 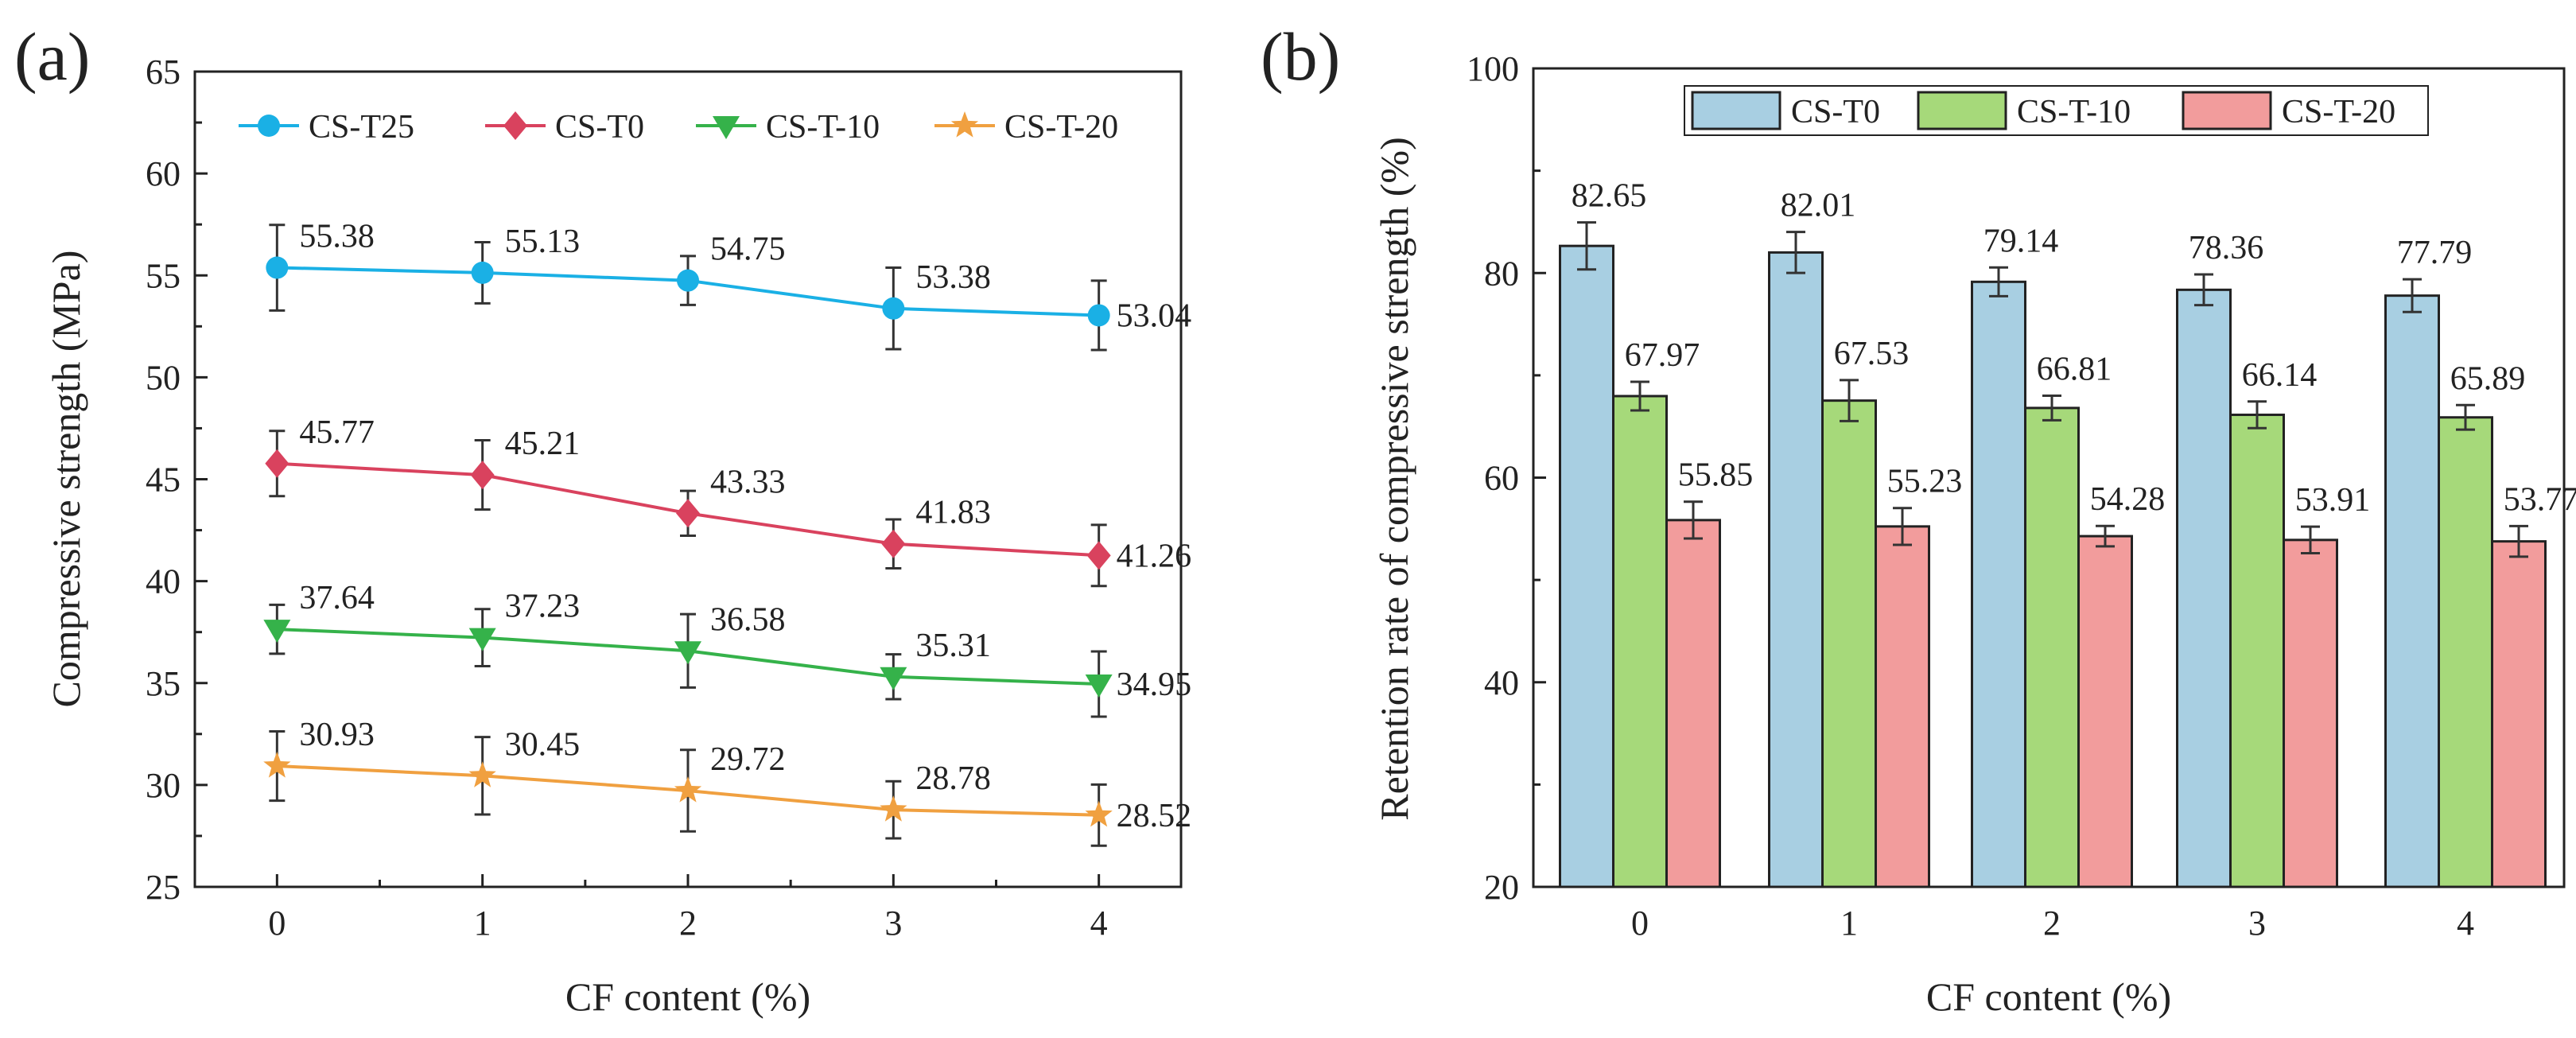 I want to click on data-label: 41.83, so click(x=953, y=513).